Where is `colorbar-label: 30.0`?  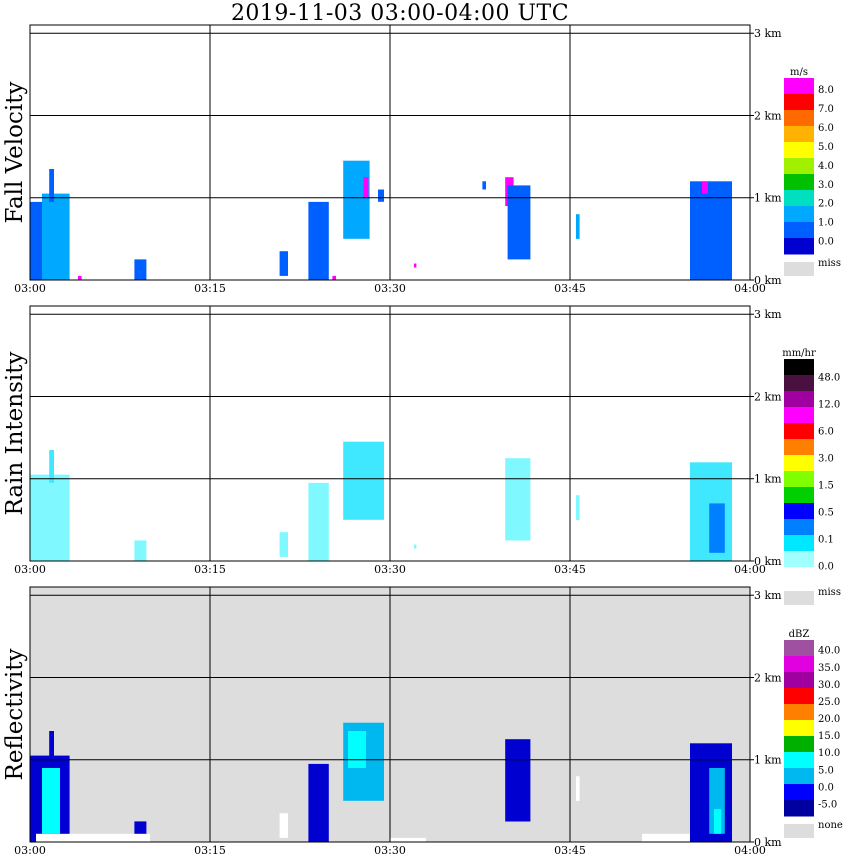 colorbar-label: 30.0 is located at coordinates (829, 685).